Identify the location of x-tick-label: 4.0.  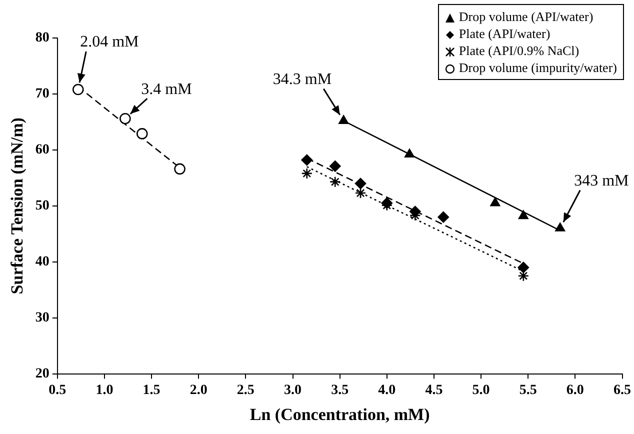
(387, 390).